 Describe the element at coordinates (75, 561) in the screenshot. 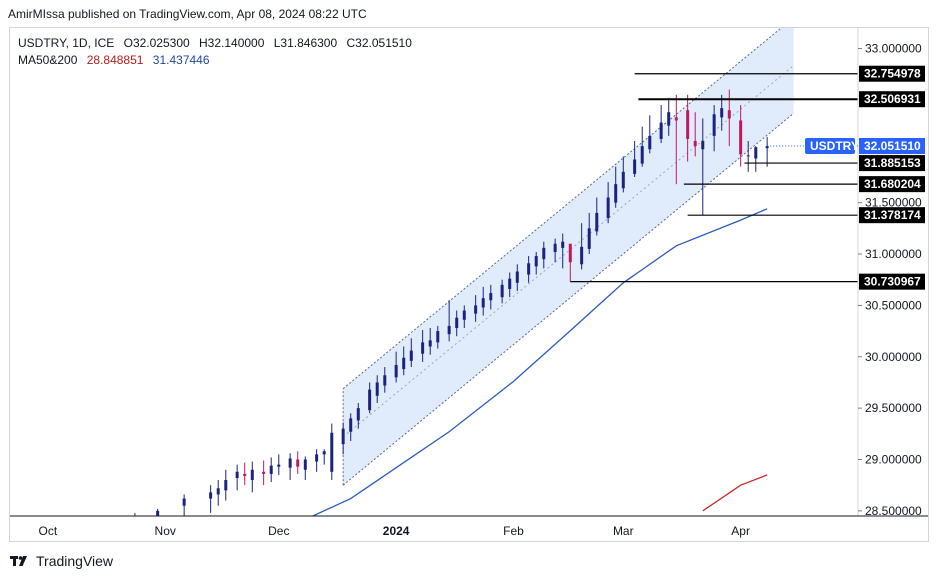

I see `brand-text: TradingView` at that location.